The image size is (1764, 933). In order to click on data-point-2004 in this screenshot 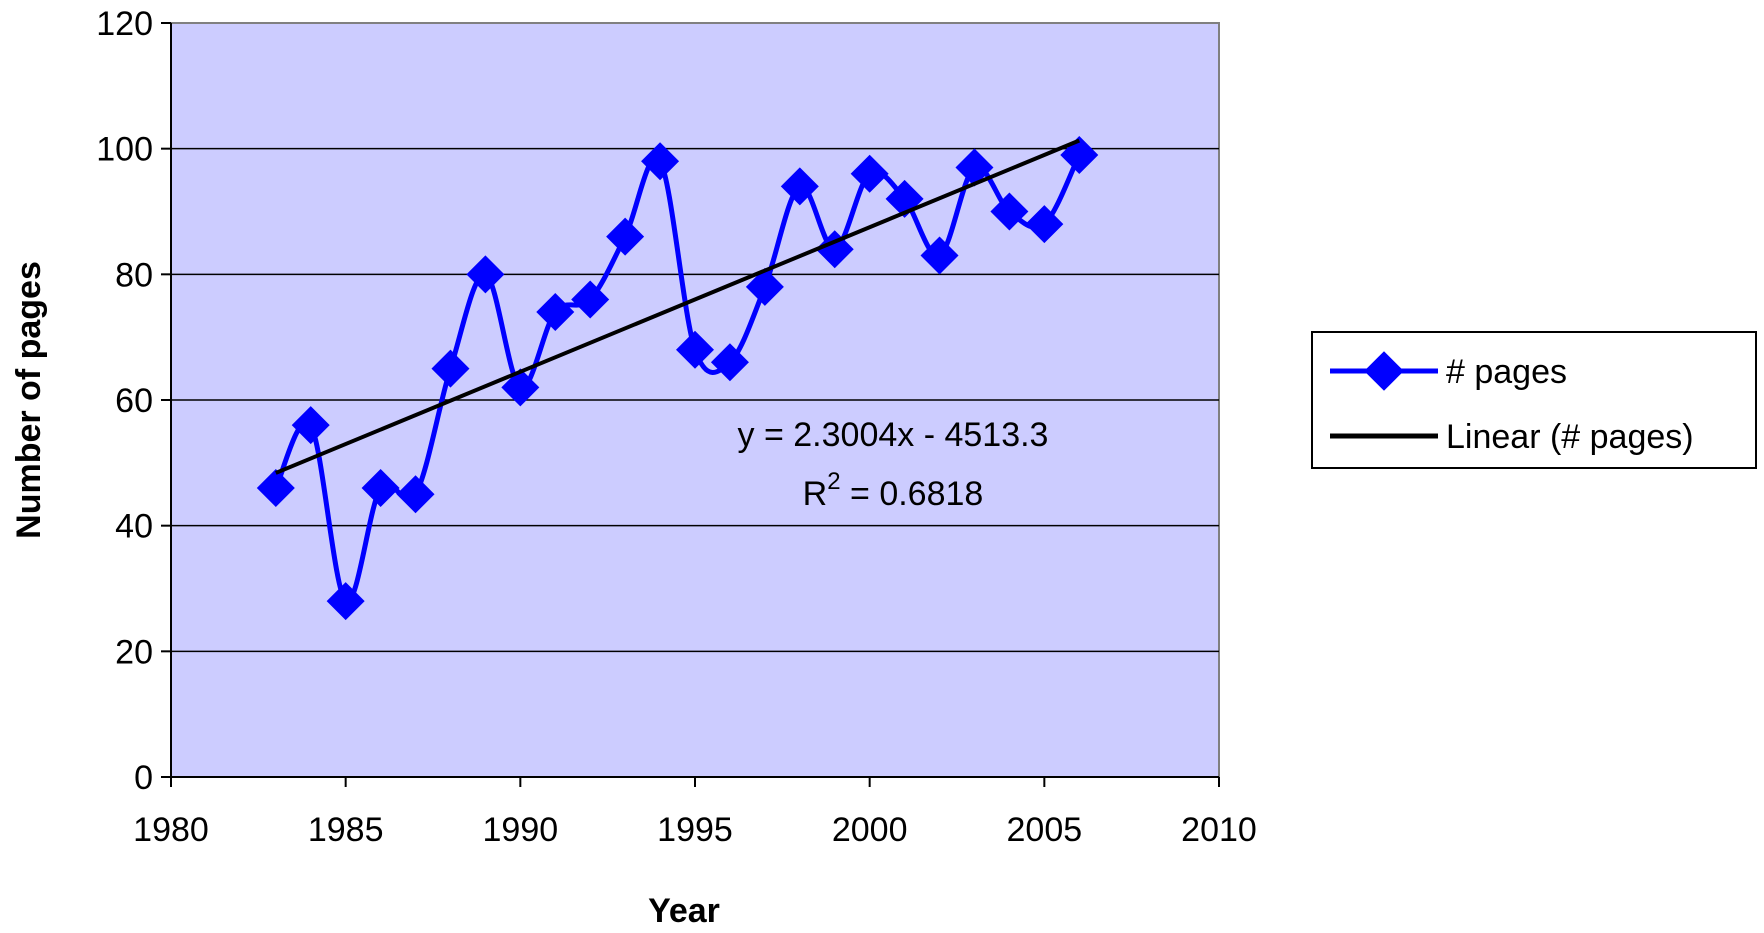, I will do `click(1009, 211)`.